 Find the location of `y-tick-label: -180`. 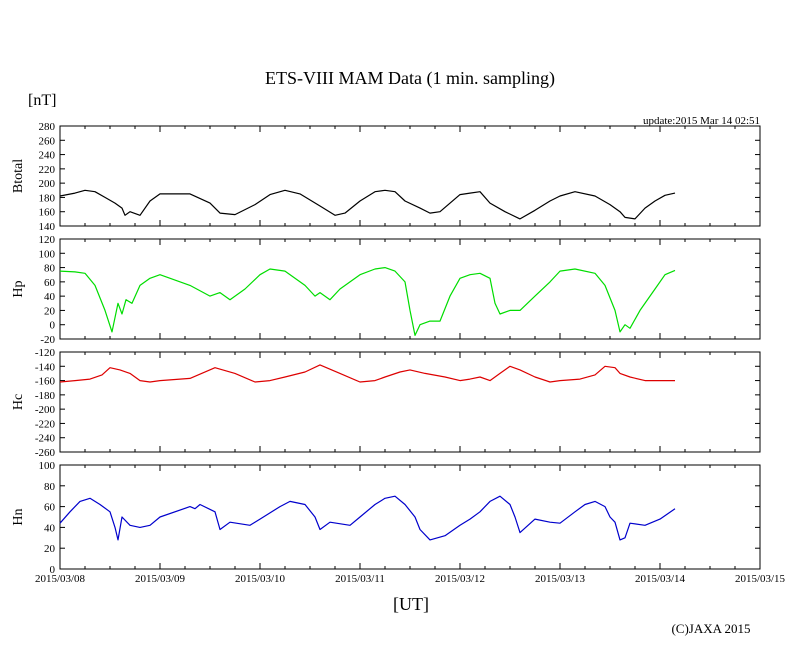

y-tick-label: -180 is located at coordinates (45, 396).